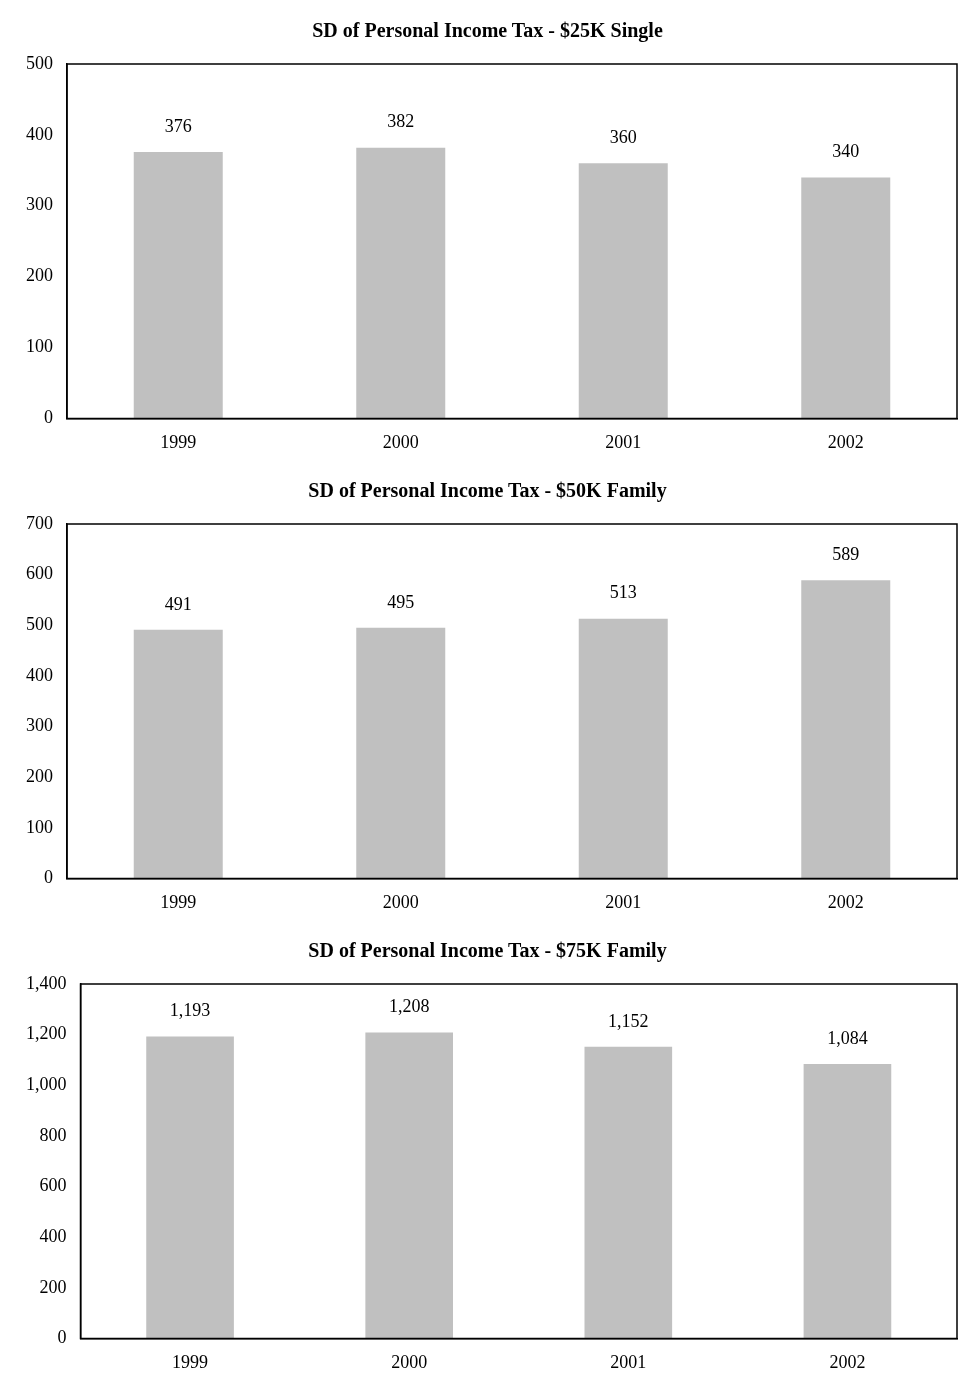  What do you see at coordinates (178, 125) in the screenshot?
I see `data-label: 376` at bounding box center [178, 125].